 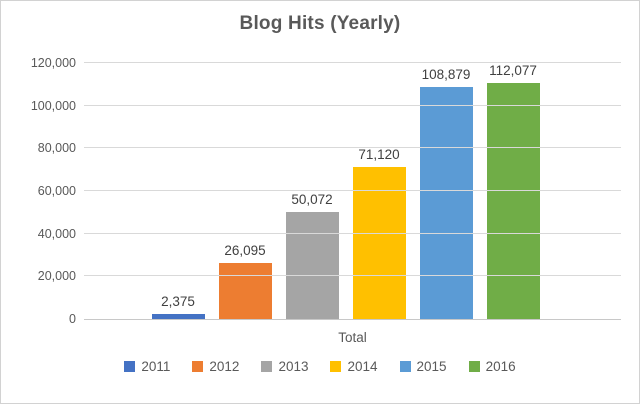 I want to click on bar-2015, so click(x=446, y=203).